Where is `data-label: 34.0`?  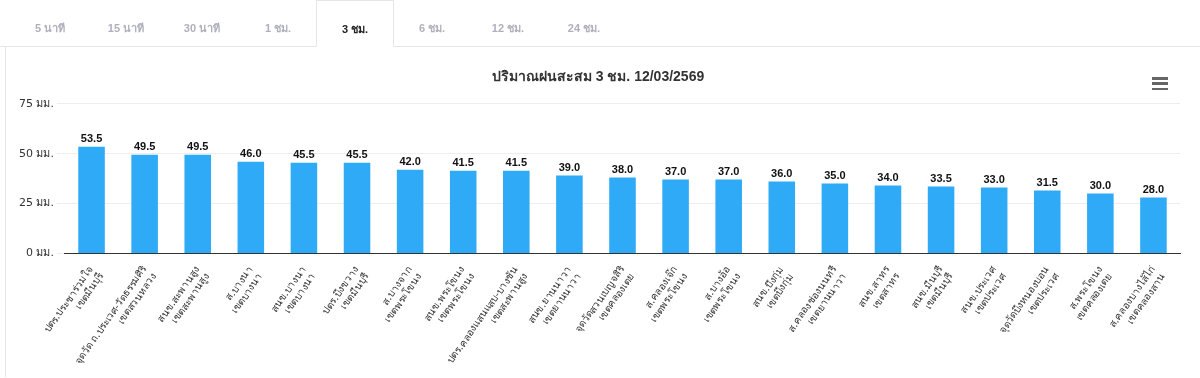 data-label: 34.0 is located at coordinates (888, 177).